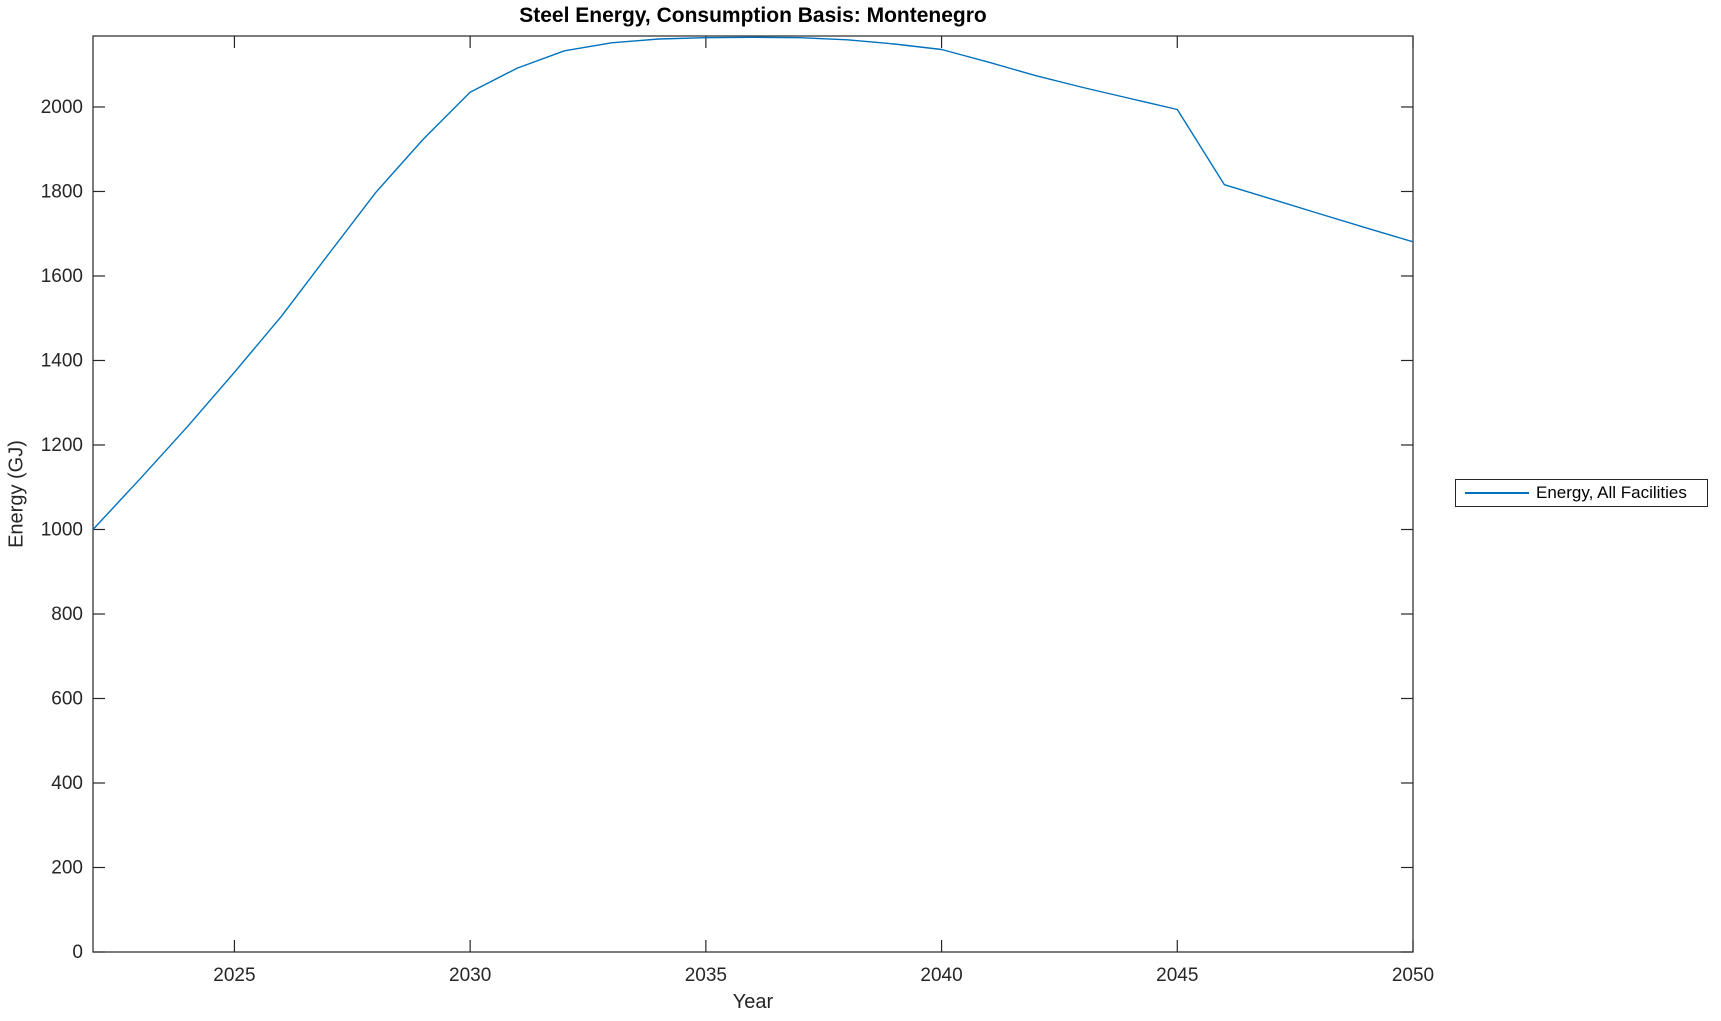 The width and height of the screenshot is (1721, 1021). What do you see at coordinates (62, 191) in the screenshot?
I see `y-tick-label: 1800` at bounding box center [62, 191].